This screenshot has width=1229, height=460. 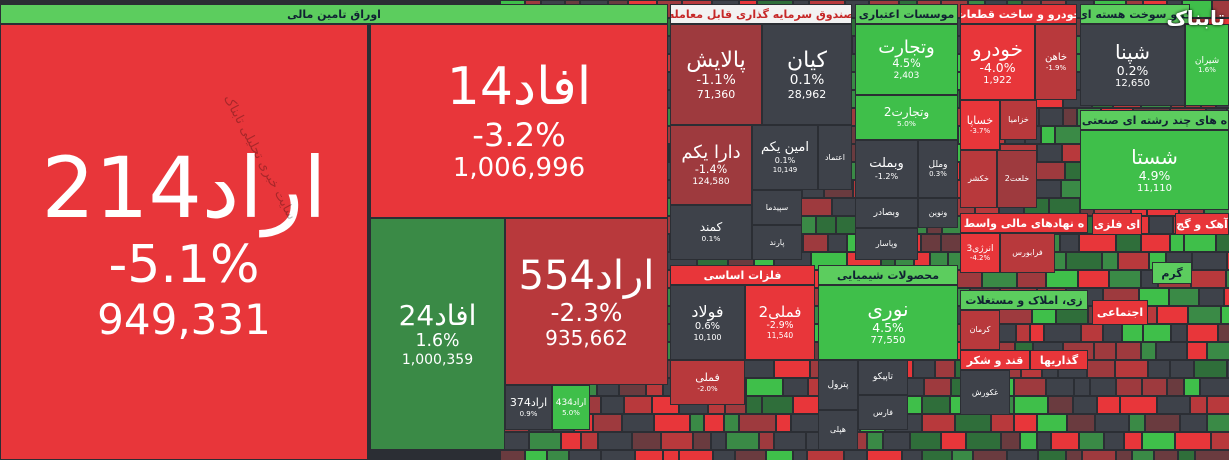 What do you see at coordinates (742, 275) in the screenshot?
I see `sector-header: فلزات اساسی` at bounding box center [742, 275].